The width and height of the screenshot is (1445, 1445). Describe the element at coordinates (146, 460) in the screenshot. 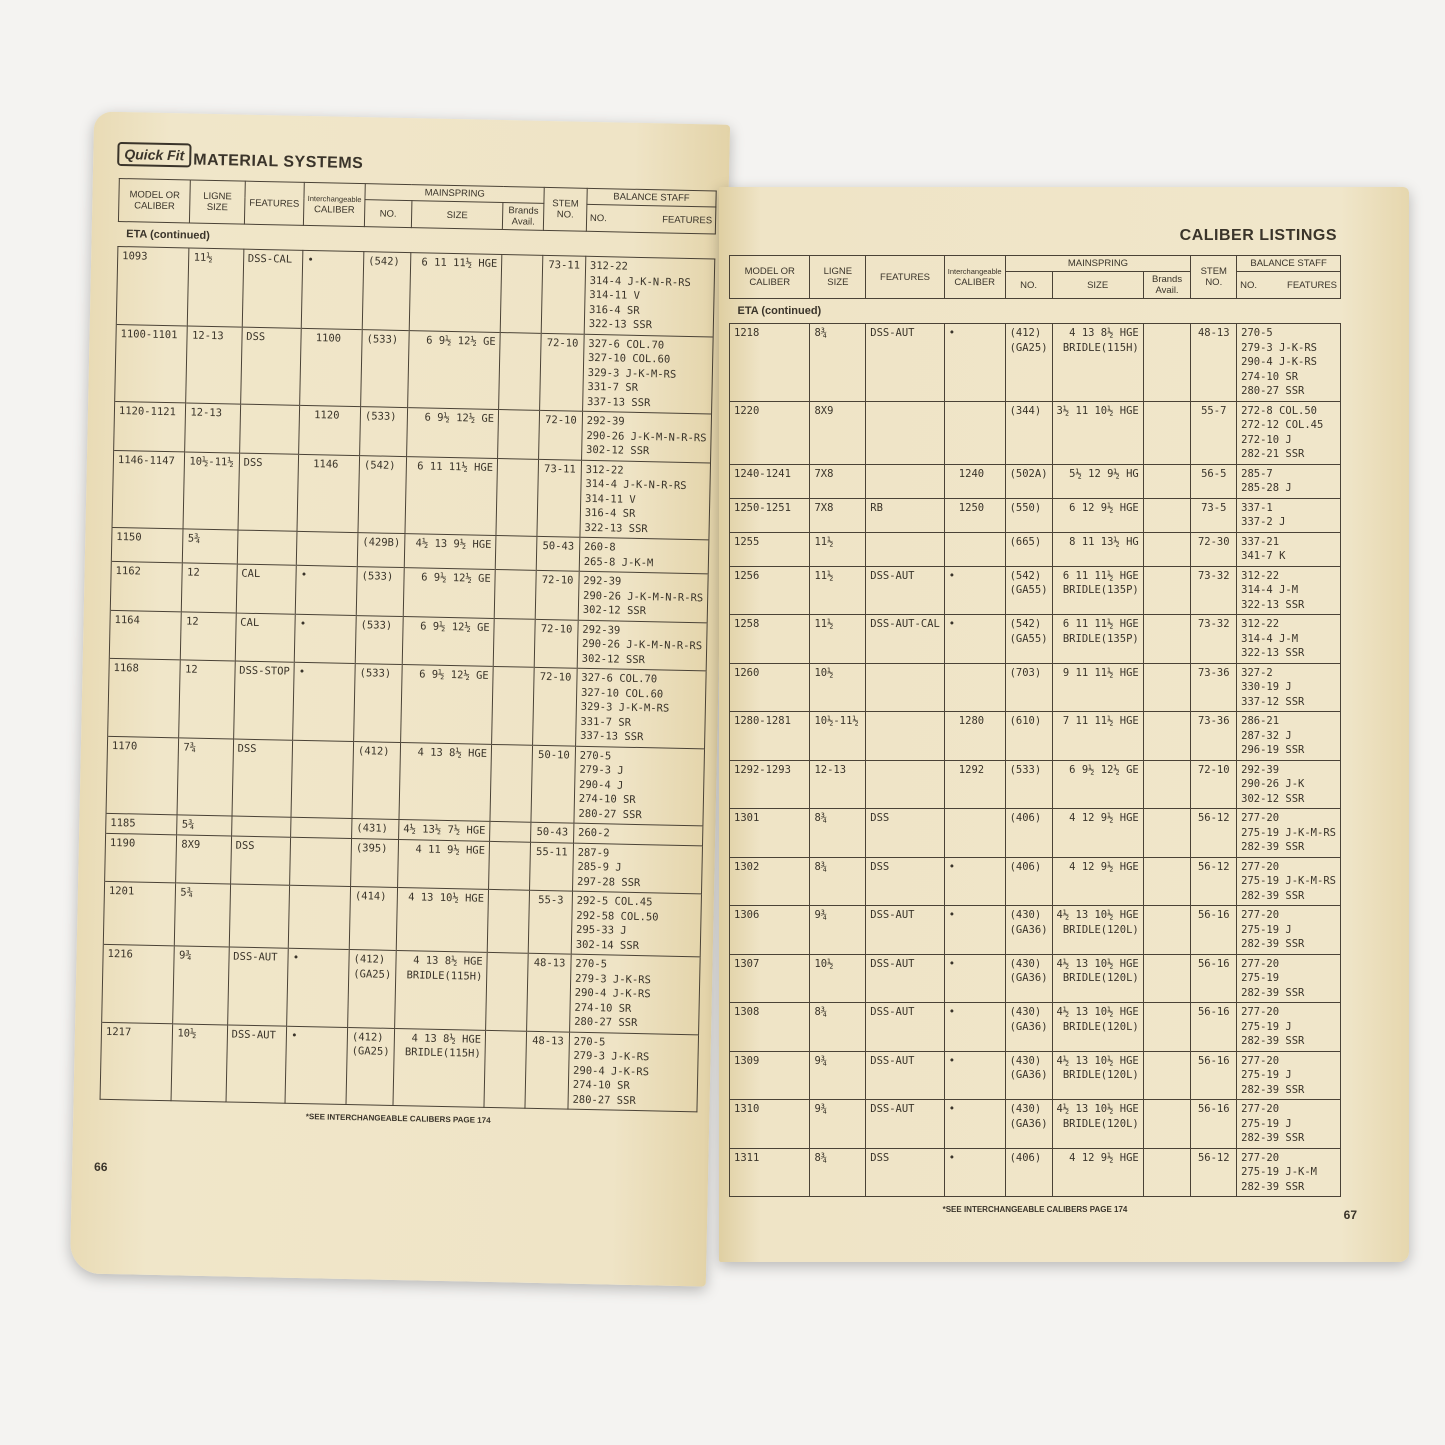

I see `cell-text: 1146-1147` at that location.